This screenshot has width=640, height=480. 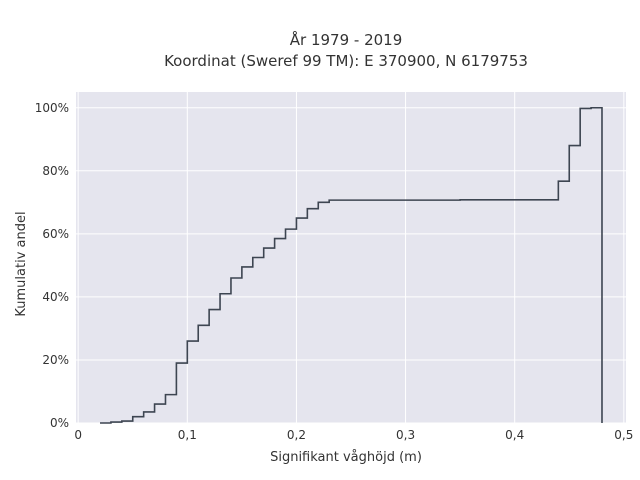 I want to click on y-axis-label: Kumulativ andel, so click(x=21, y=263).